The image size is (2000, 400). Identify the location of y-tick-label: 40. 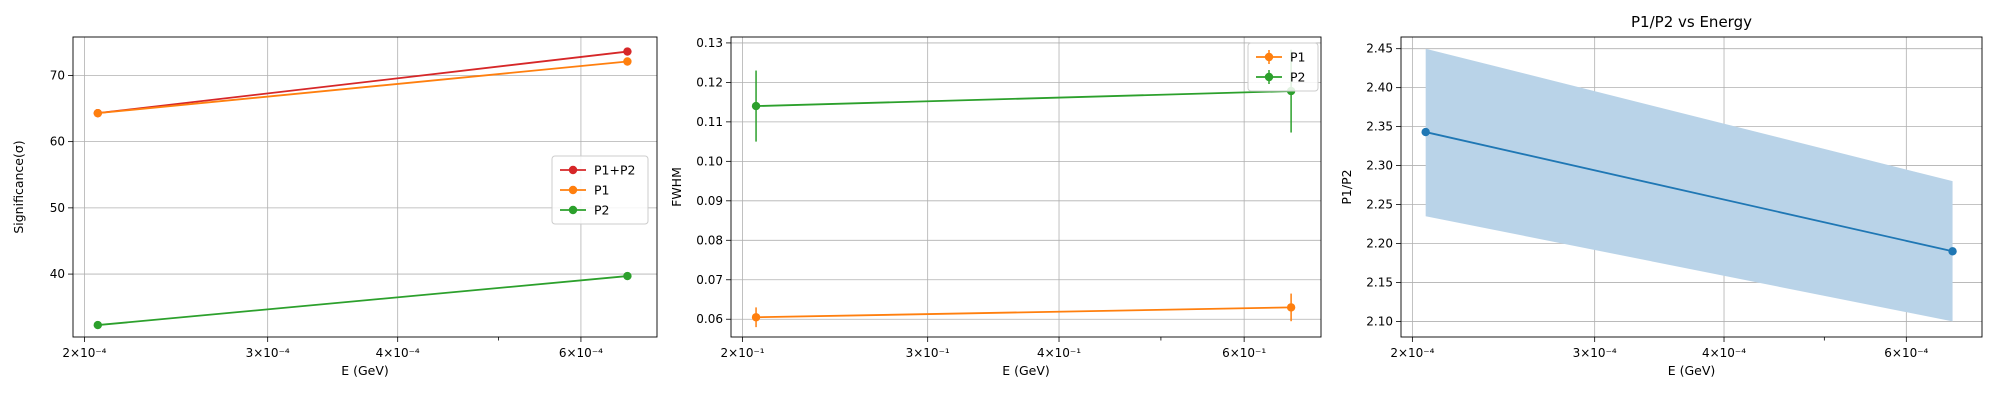
(57, 274).